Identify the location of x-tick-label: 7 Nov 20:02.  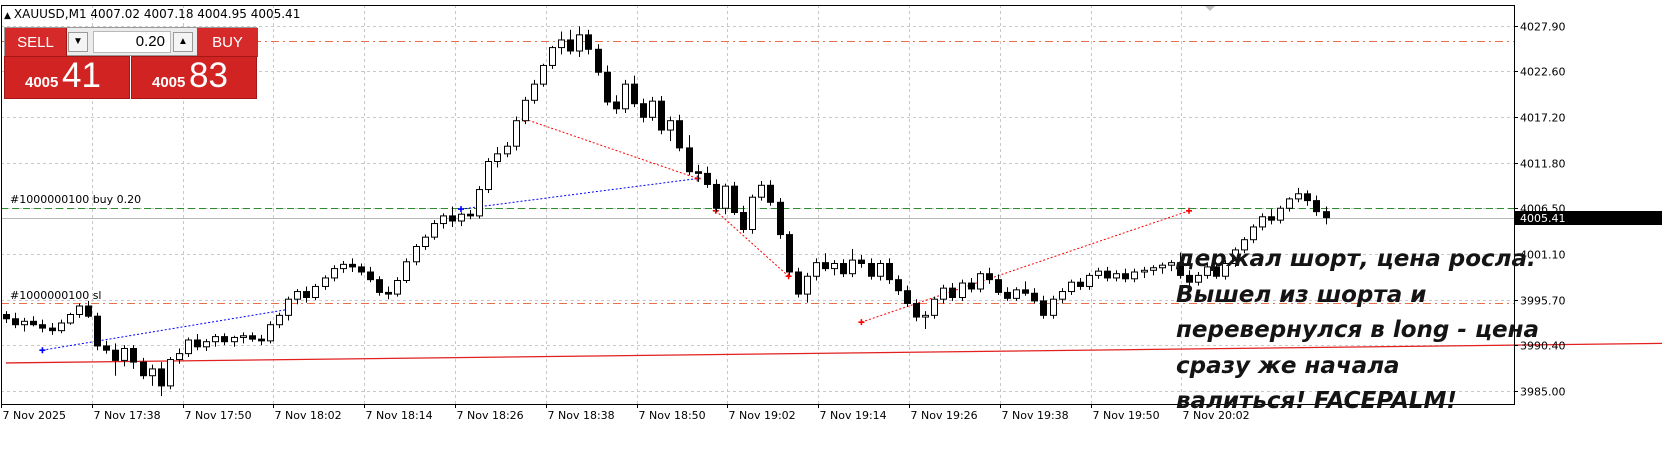
(1216, 415).